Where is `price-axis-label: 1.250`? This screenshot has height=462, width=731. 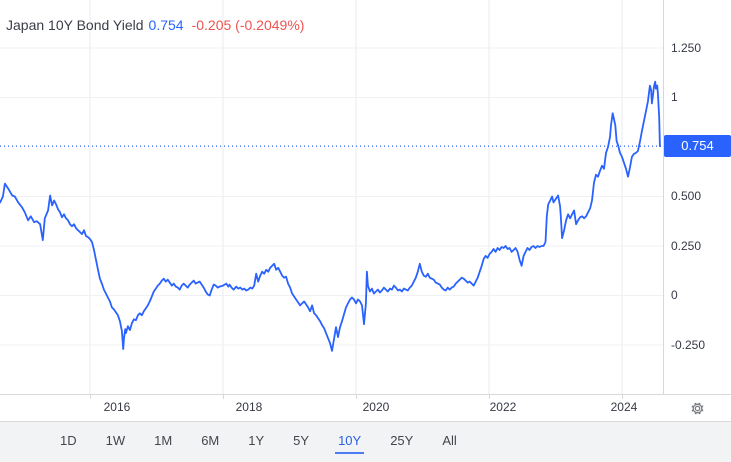
price-axis-label: 1.250 is located at coordinates (686, 47).